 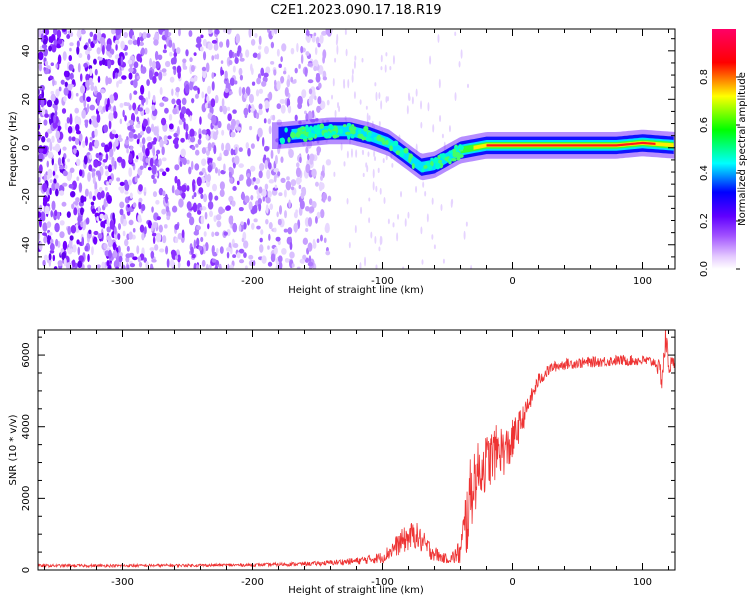 I want to click on snr-xtick-label: -200, so click(x=252, y=582).